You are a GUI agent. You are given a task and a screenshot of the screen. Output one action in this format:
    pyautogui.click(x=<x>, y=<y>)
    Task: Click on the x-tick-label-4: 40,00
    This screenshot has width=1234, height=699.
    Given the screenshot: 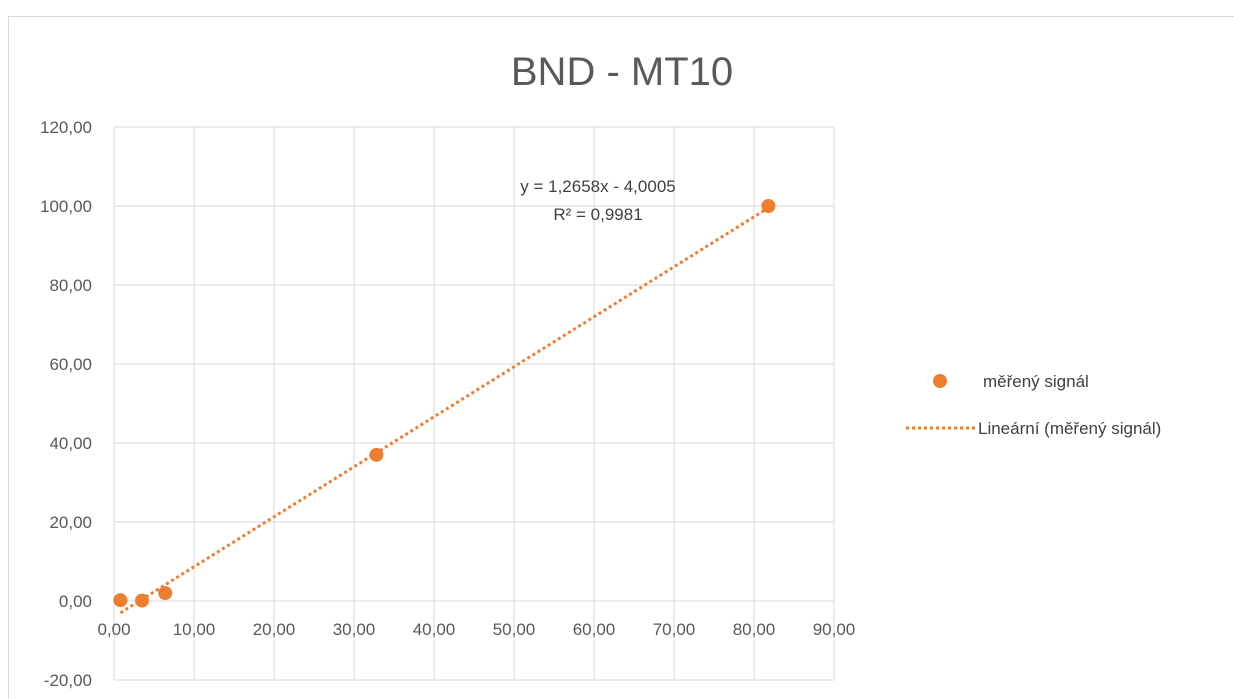 What is the action you would take?
    pyautogui.click(x=434, y=629)
    